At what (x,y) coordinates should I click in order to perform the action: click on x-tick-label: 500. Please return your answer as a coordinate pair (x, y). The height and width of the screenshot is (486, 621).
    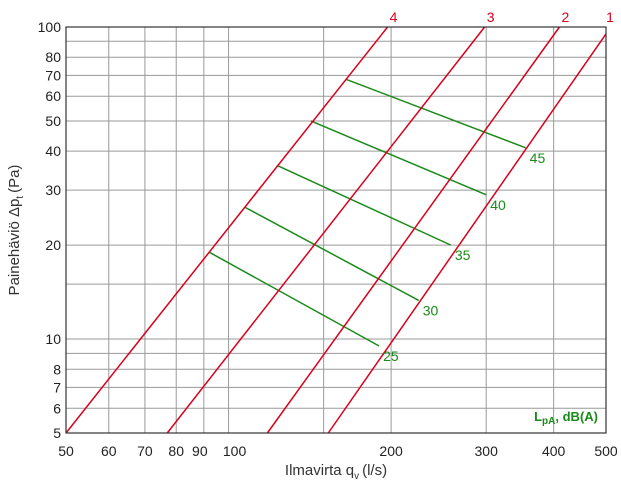
    Looking at the image, I should click on (606, 451).